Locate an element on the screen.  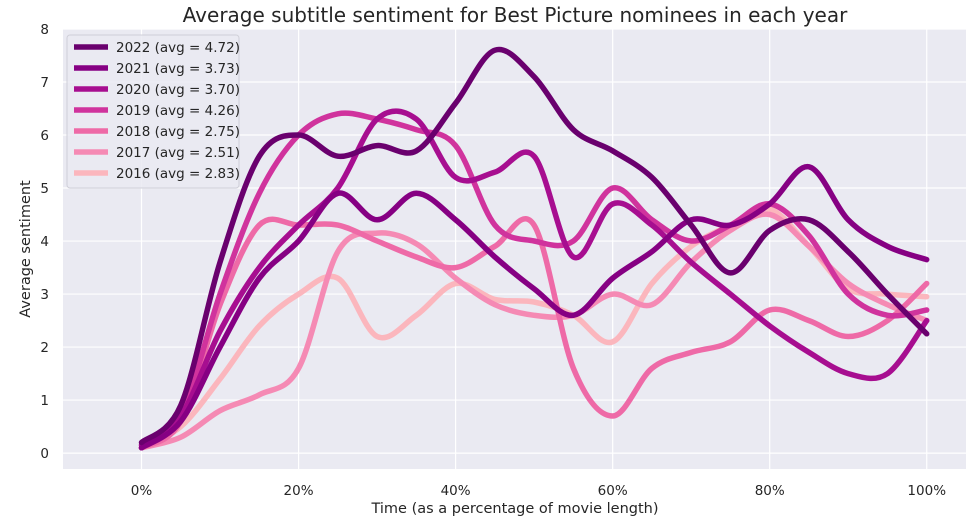
x-tick-label: 40% is located at coordinates (456, 491).